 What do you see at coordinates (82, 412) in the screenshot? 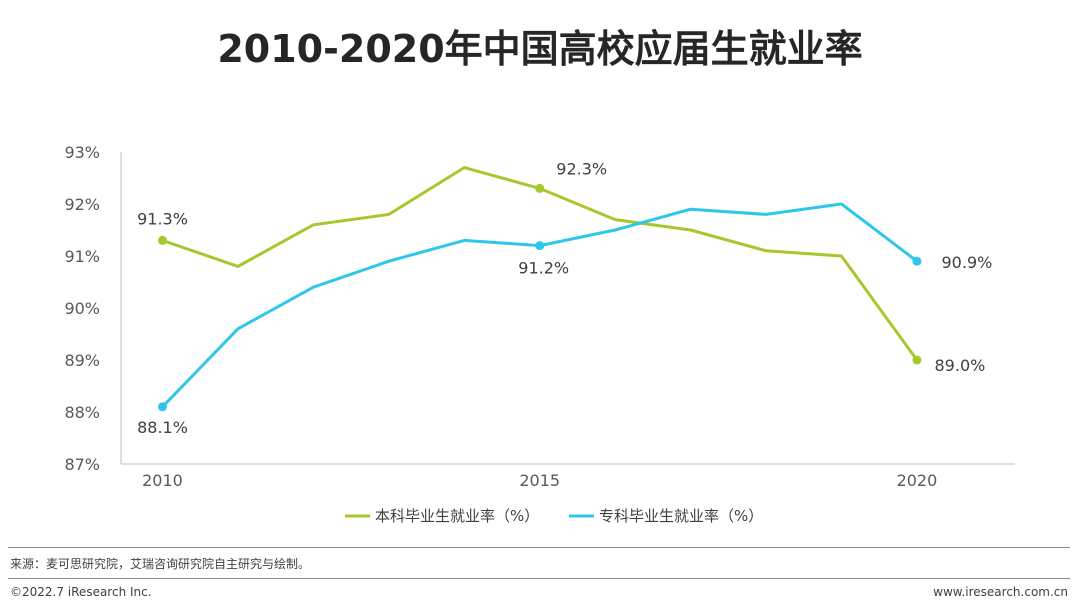
I see `y-tick-label: 88%` at bounding box center [82, 412].